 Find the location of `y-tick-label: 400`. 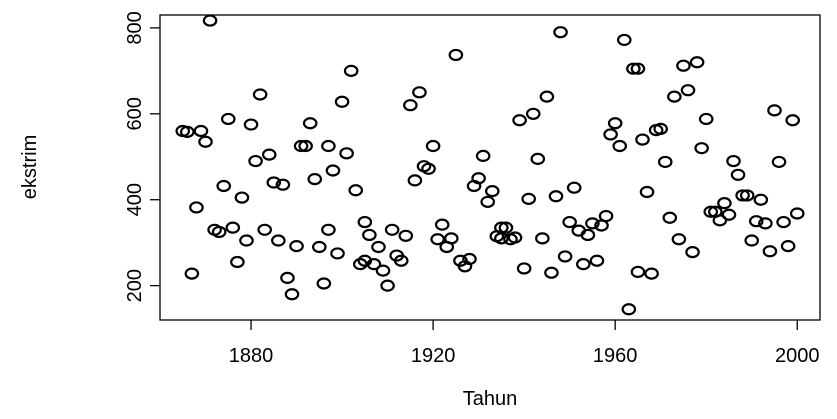

y-tick-label: 400 is located at coordinates (135, 199).